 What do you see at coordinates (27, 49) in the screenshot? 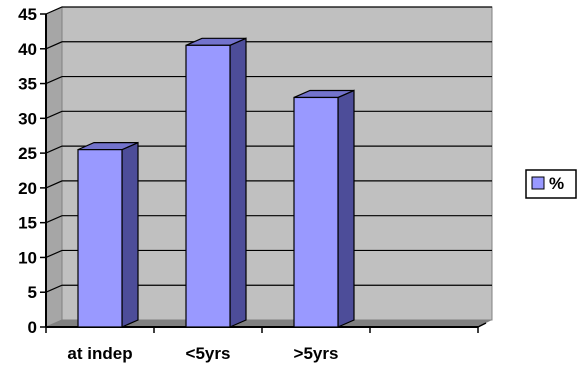
I see `y-tick-label: 40` at bounding box center [27, 49].